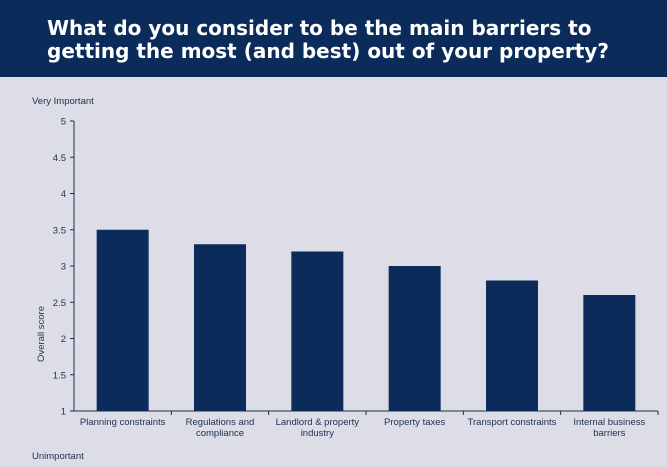 This screenshot has width=667, height=467. Describe the element at coordinates (123, 422) in the screenshot. I see `x-tick-label: Planning constraints` at that location.